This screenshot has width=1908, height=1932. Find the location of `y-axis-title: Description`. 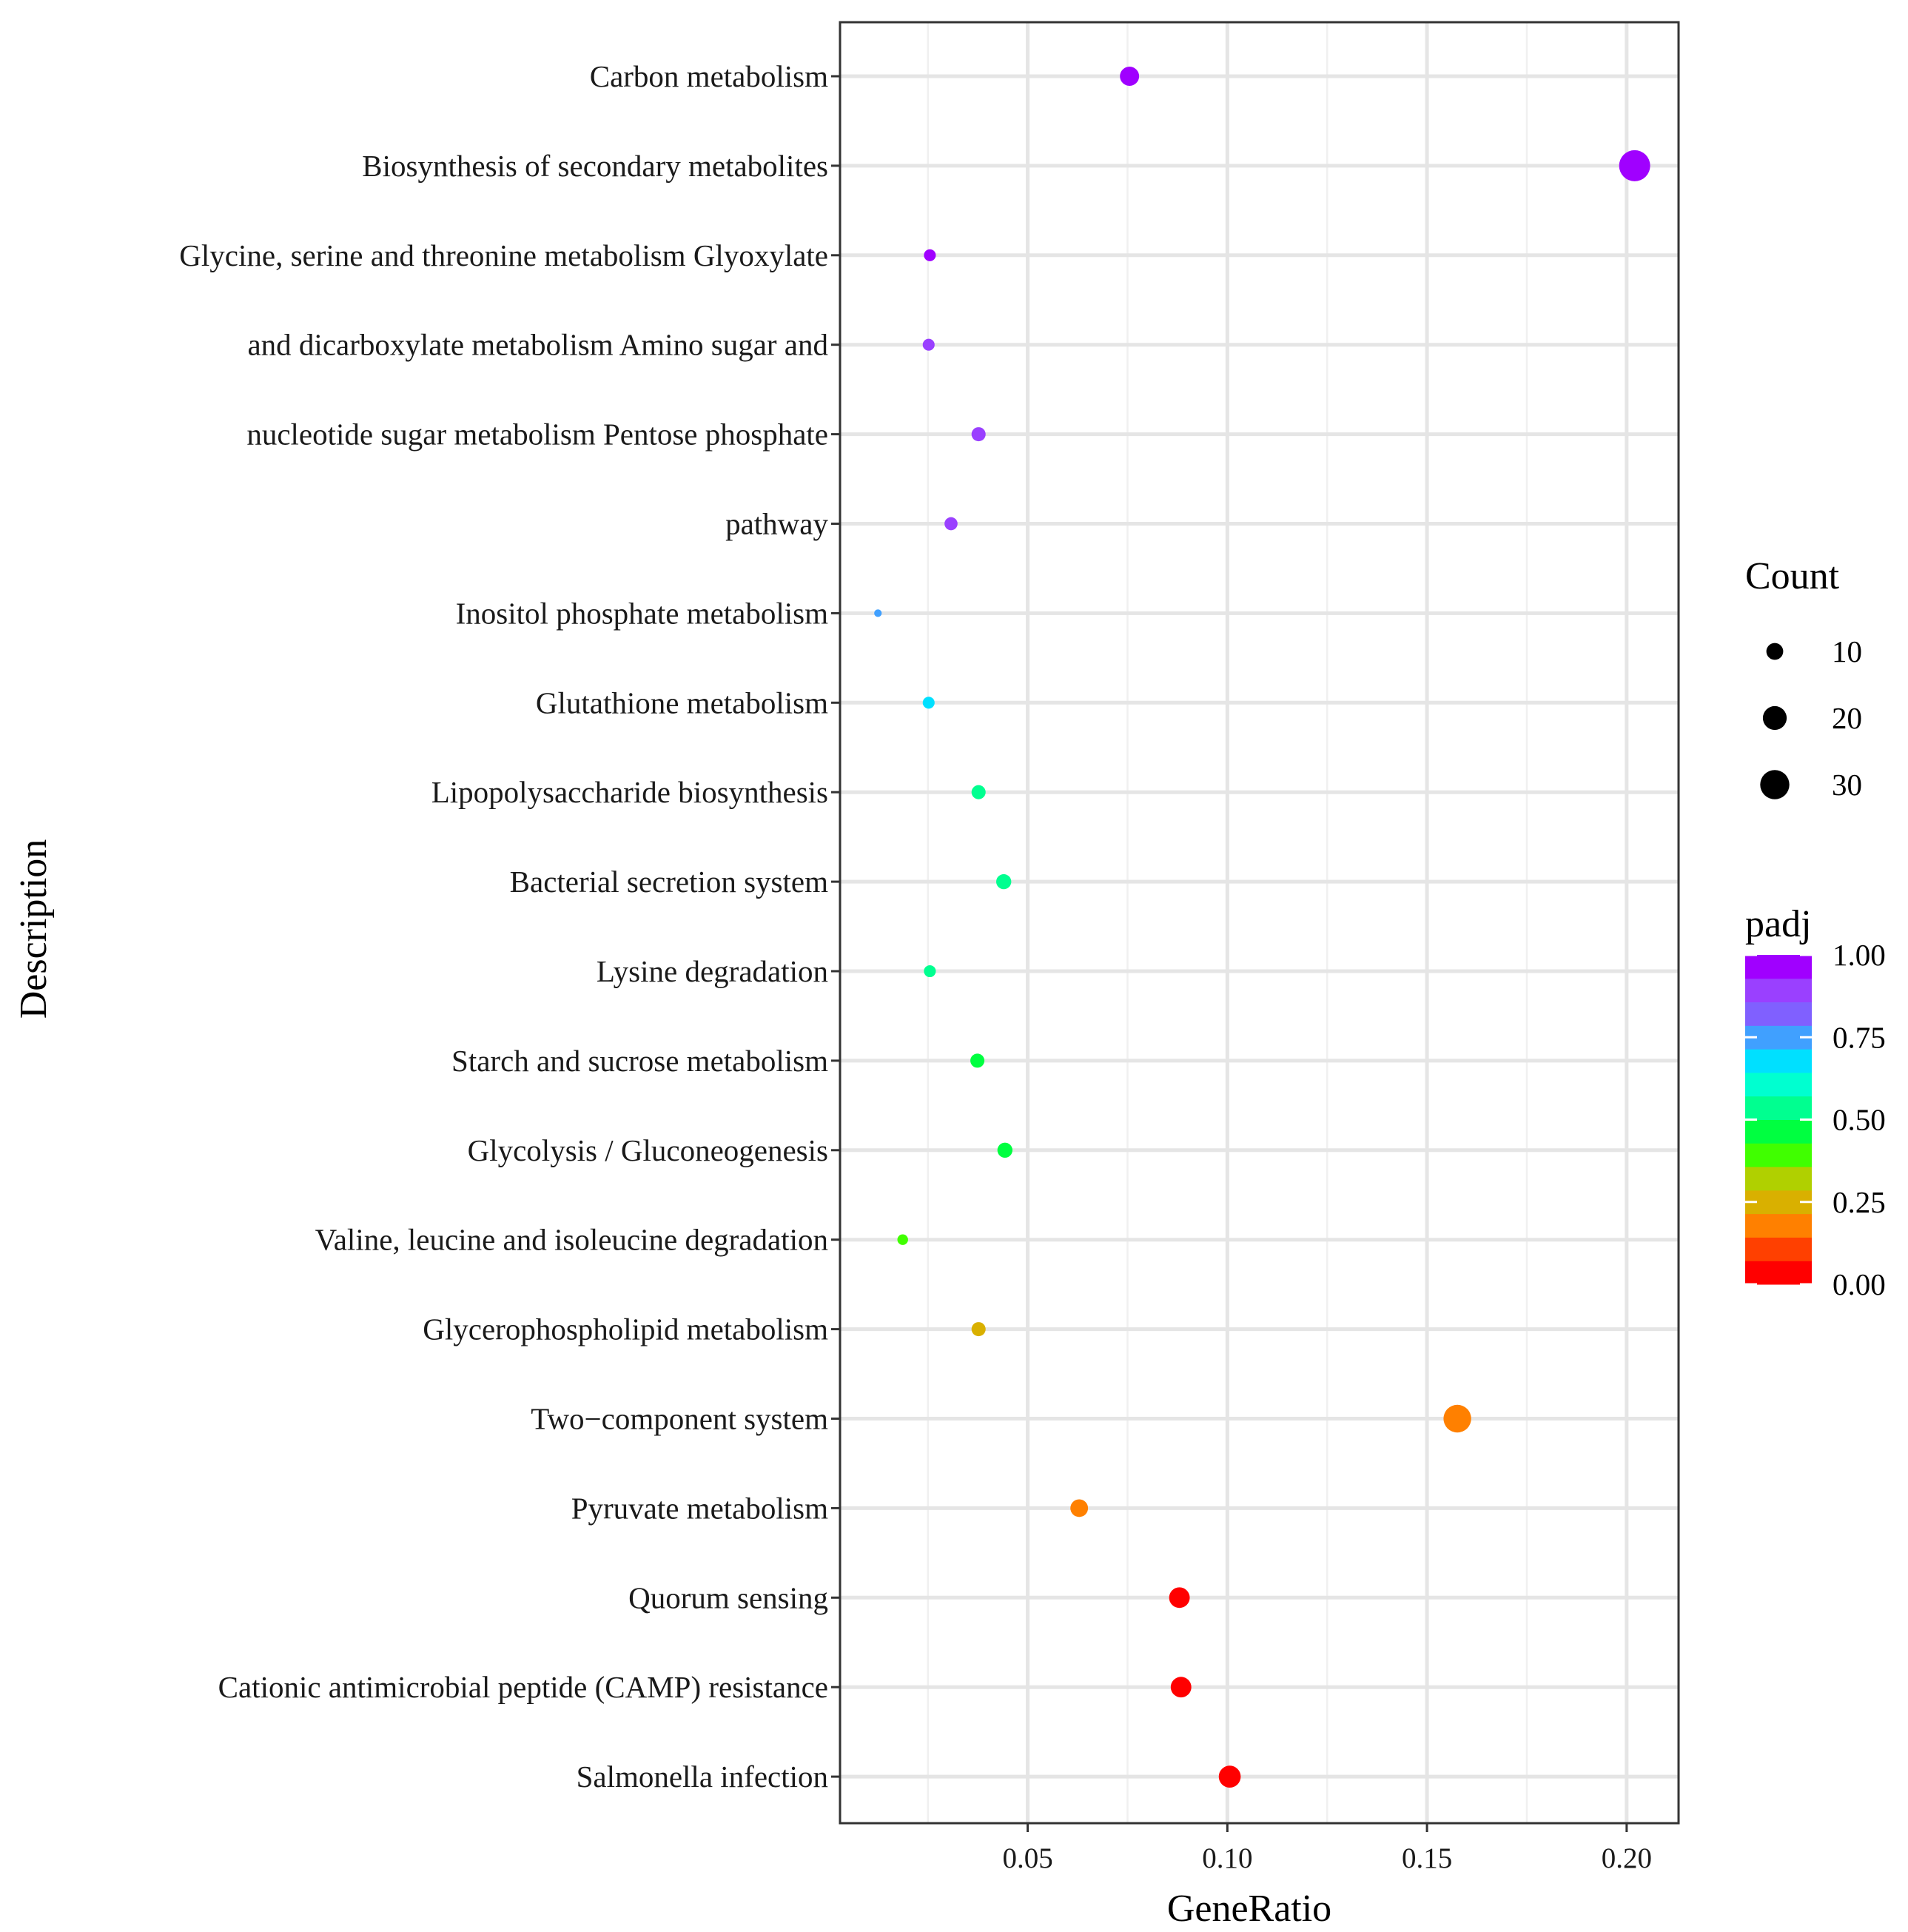

y-axis-title: Description is located at coordinates (34, 929).